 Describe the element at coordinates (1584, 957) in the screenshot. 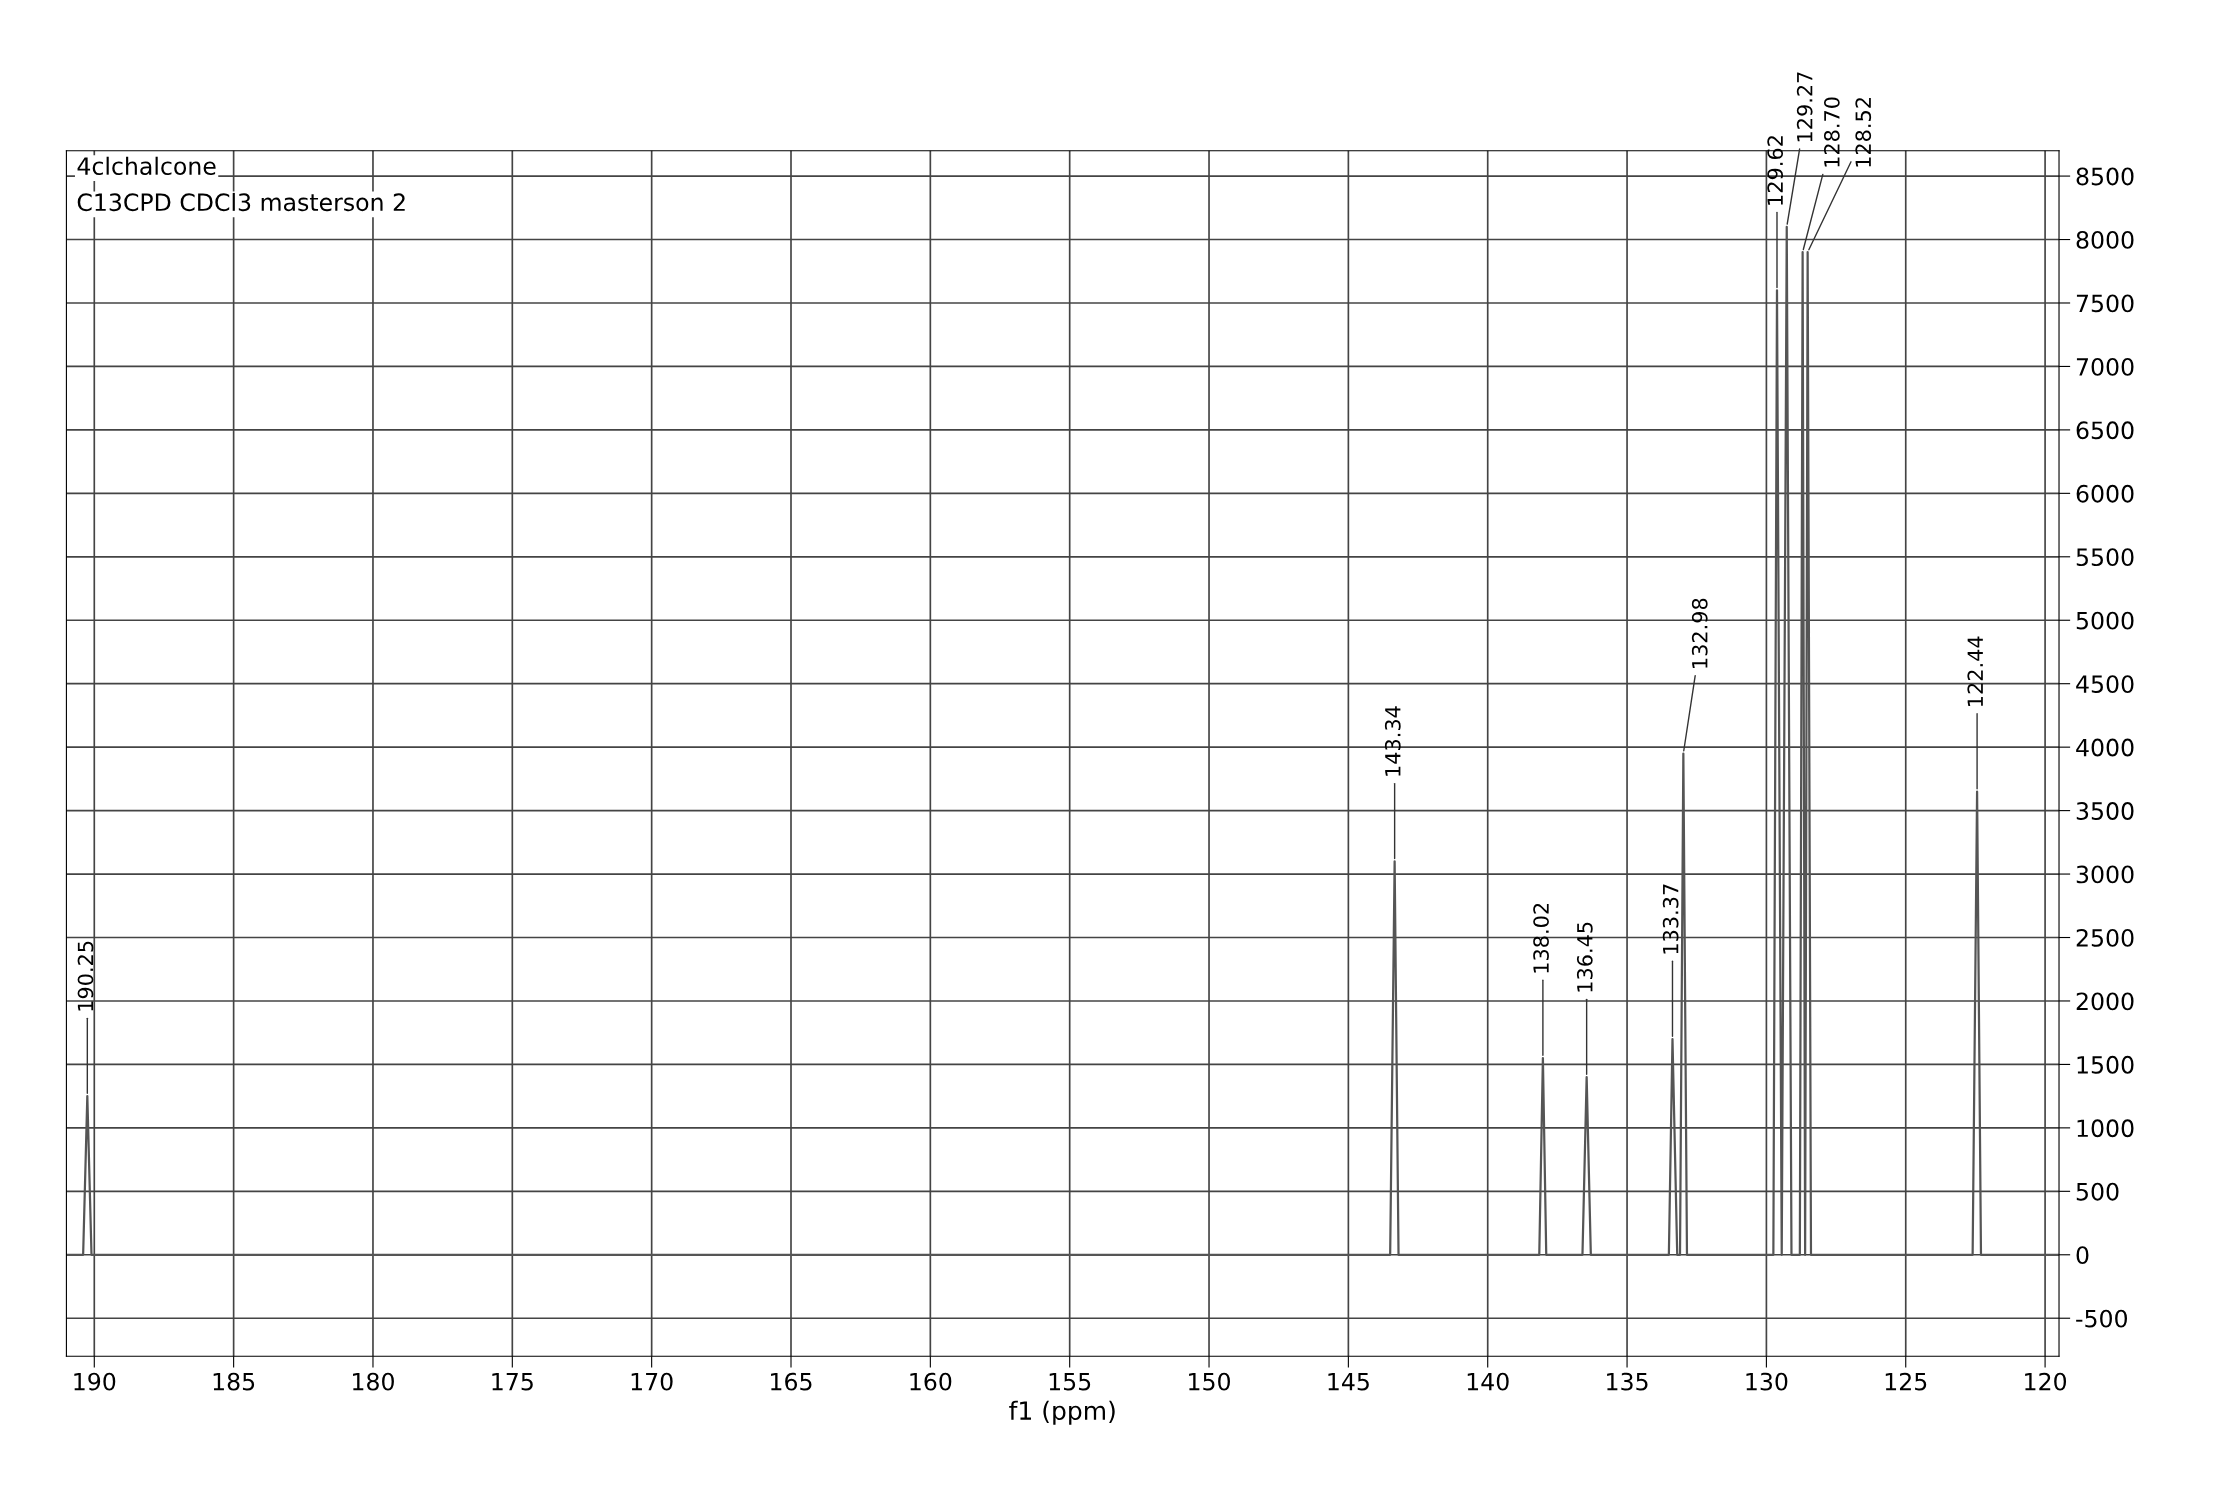

I see `annotation: 136.45` at that location.